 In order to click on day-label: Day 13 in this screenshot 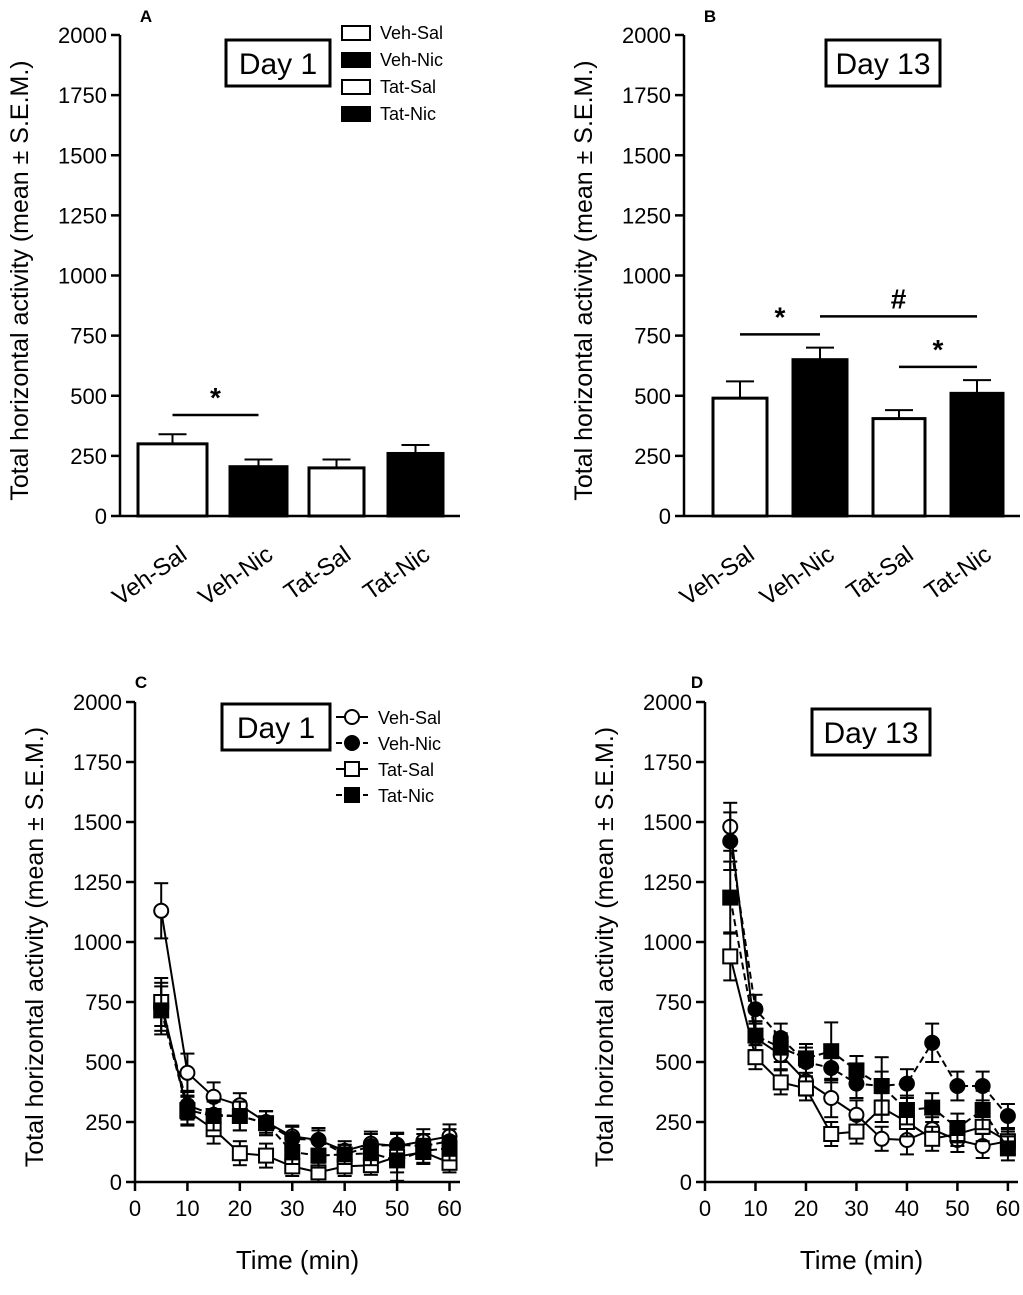, I will do `click(870, 733)`.